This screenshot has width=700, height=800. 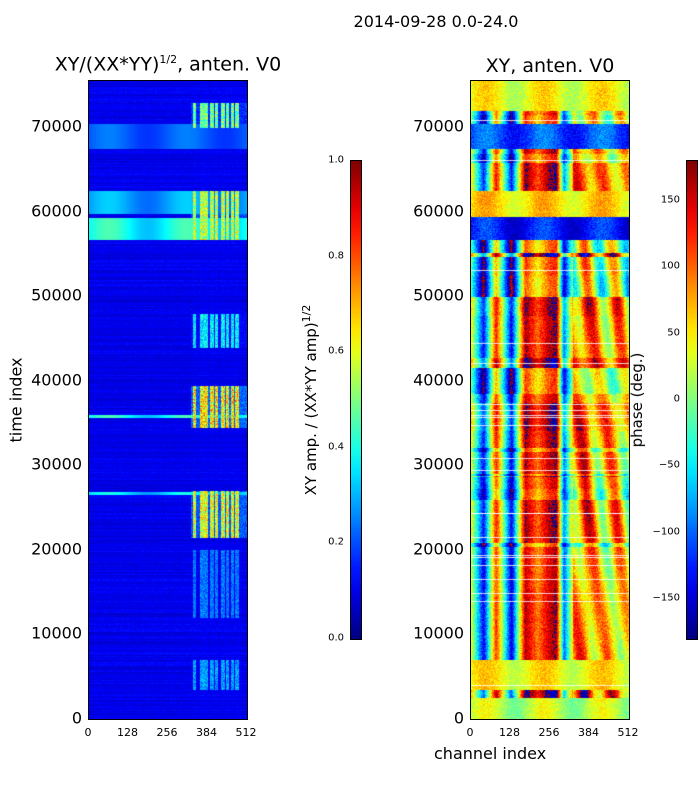 What do you see at coordinates (336, 542) in the screenshot?
I see `left-colorbar-tick-label: 0.2` at bounding box center [336, 542].